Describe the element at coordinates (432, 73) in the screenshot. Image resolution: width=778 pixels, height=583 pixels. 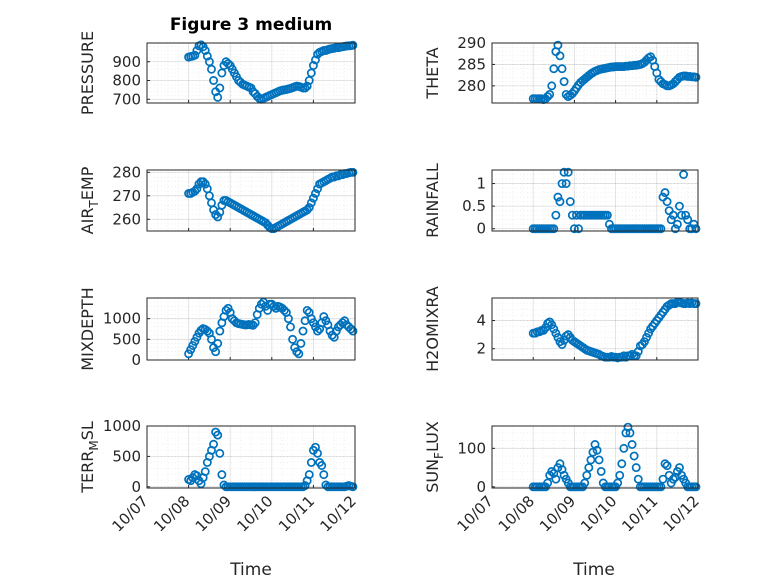
I see `y-axis-label: THETA` at that location.